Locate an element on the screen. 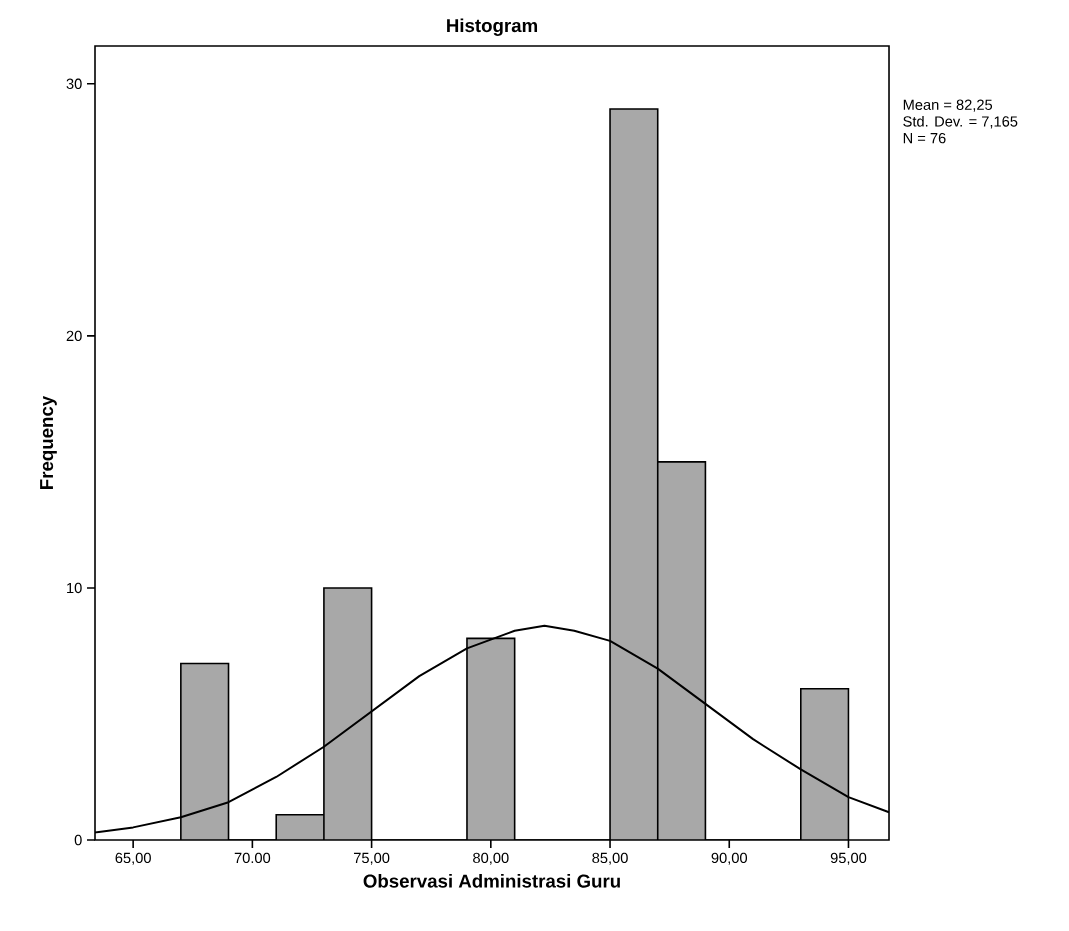  y-tick-label: 20 is located at coordinates (74, 336).